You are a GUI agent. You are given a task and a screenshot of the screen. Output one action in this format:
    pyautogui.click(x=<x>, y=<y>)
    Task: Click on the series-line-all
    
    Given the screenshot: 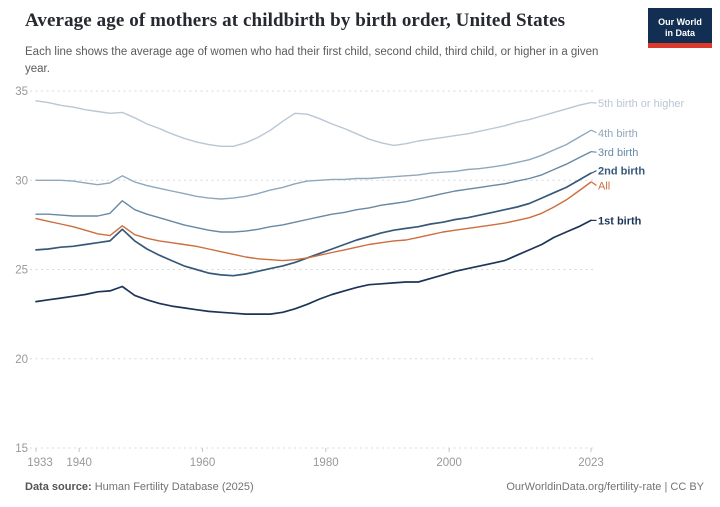 What is the action you would take?
    pyautogui.click(x=313, y=221)
    